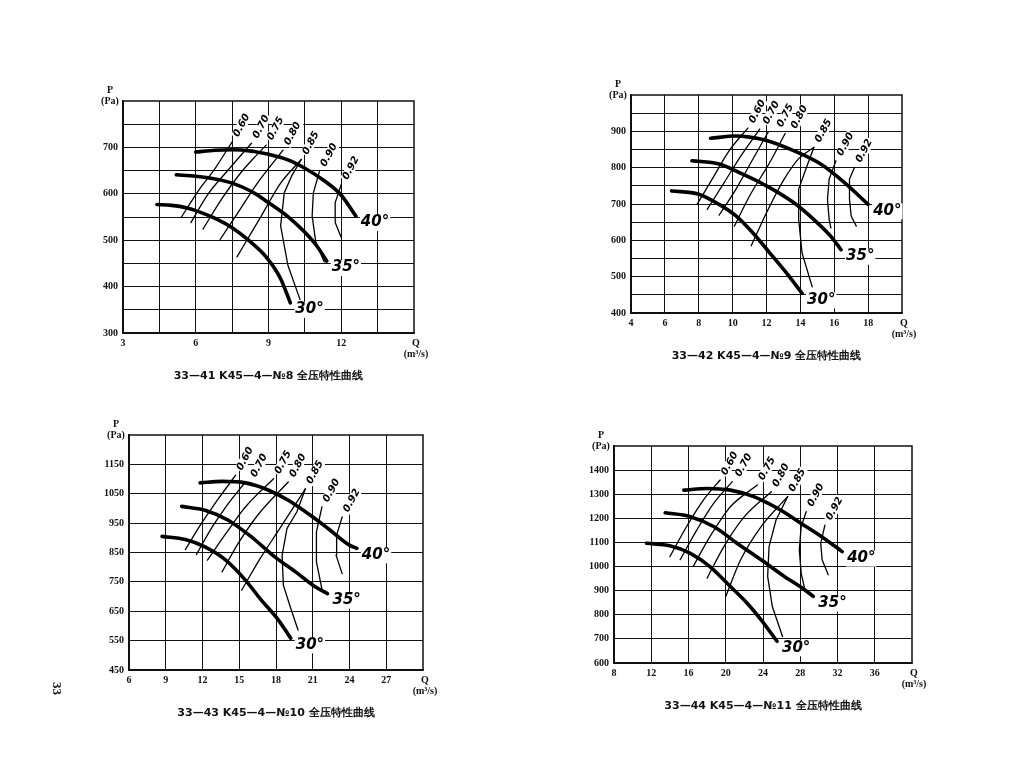 The height and width of the screenshot is (772, 1024). Describe the element at coordinates (276, 712) in the screenshot. I see `text: 33—43 K45—4—№10 全压特性曲线` at that location.